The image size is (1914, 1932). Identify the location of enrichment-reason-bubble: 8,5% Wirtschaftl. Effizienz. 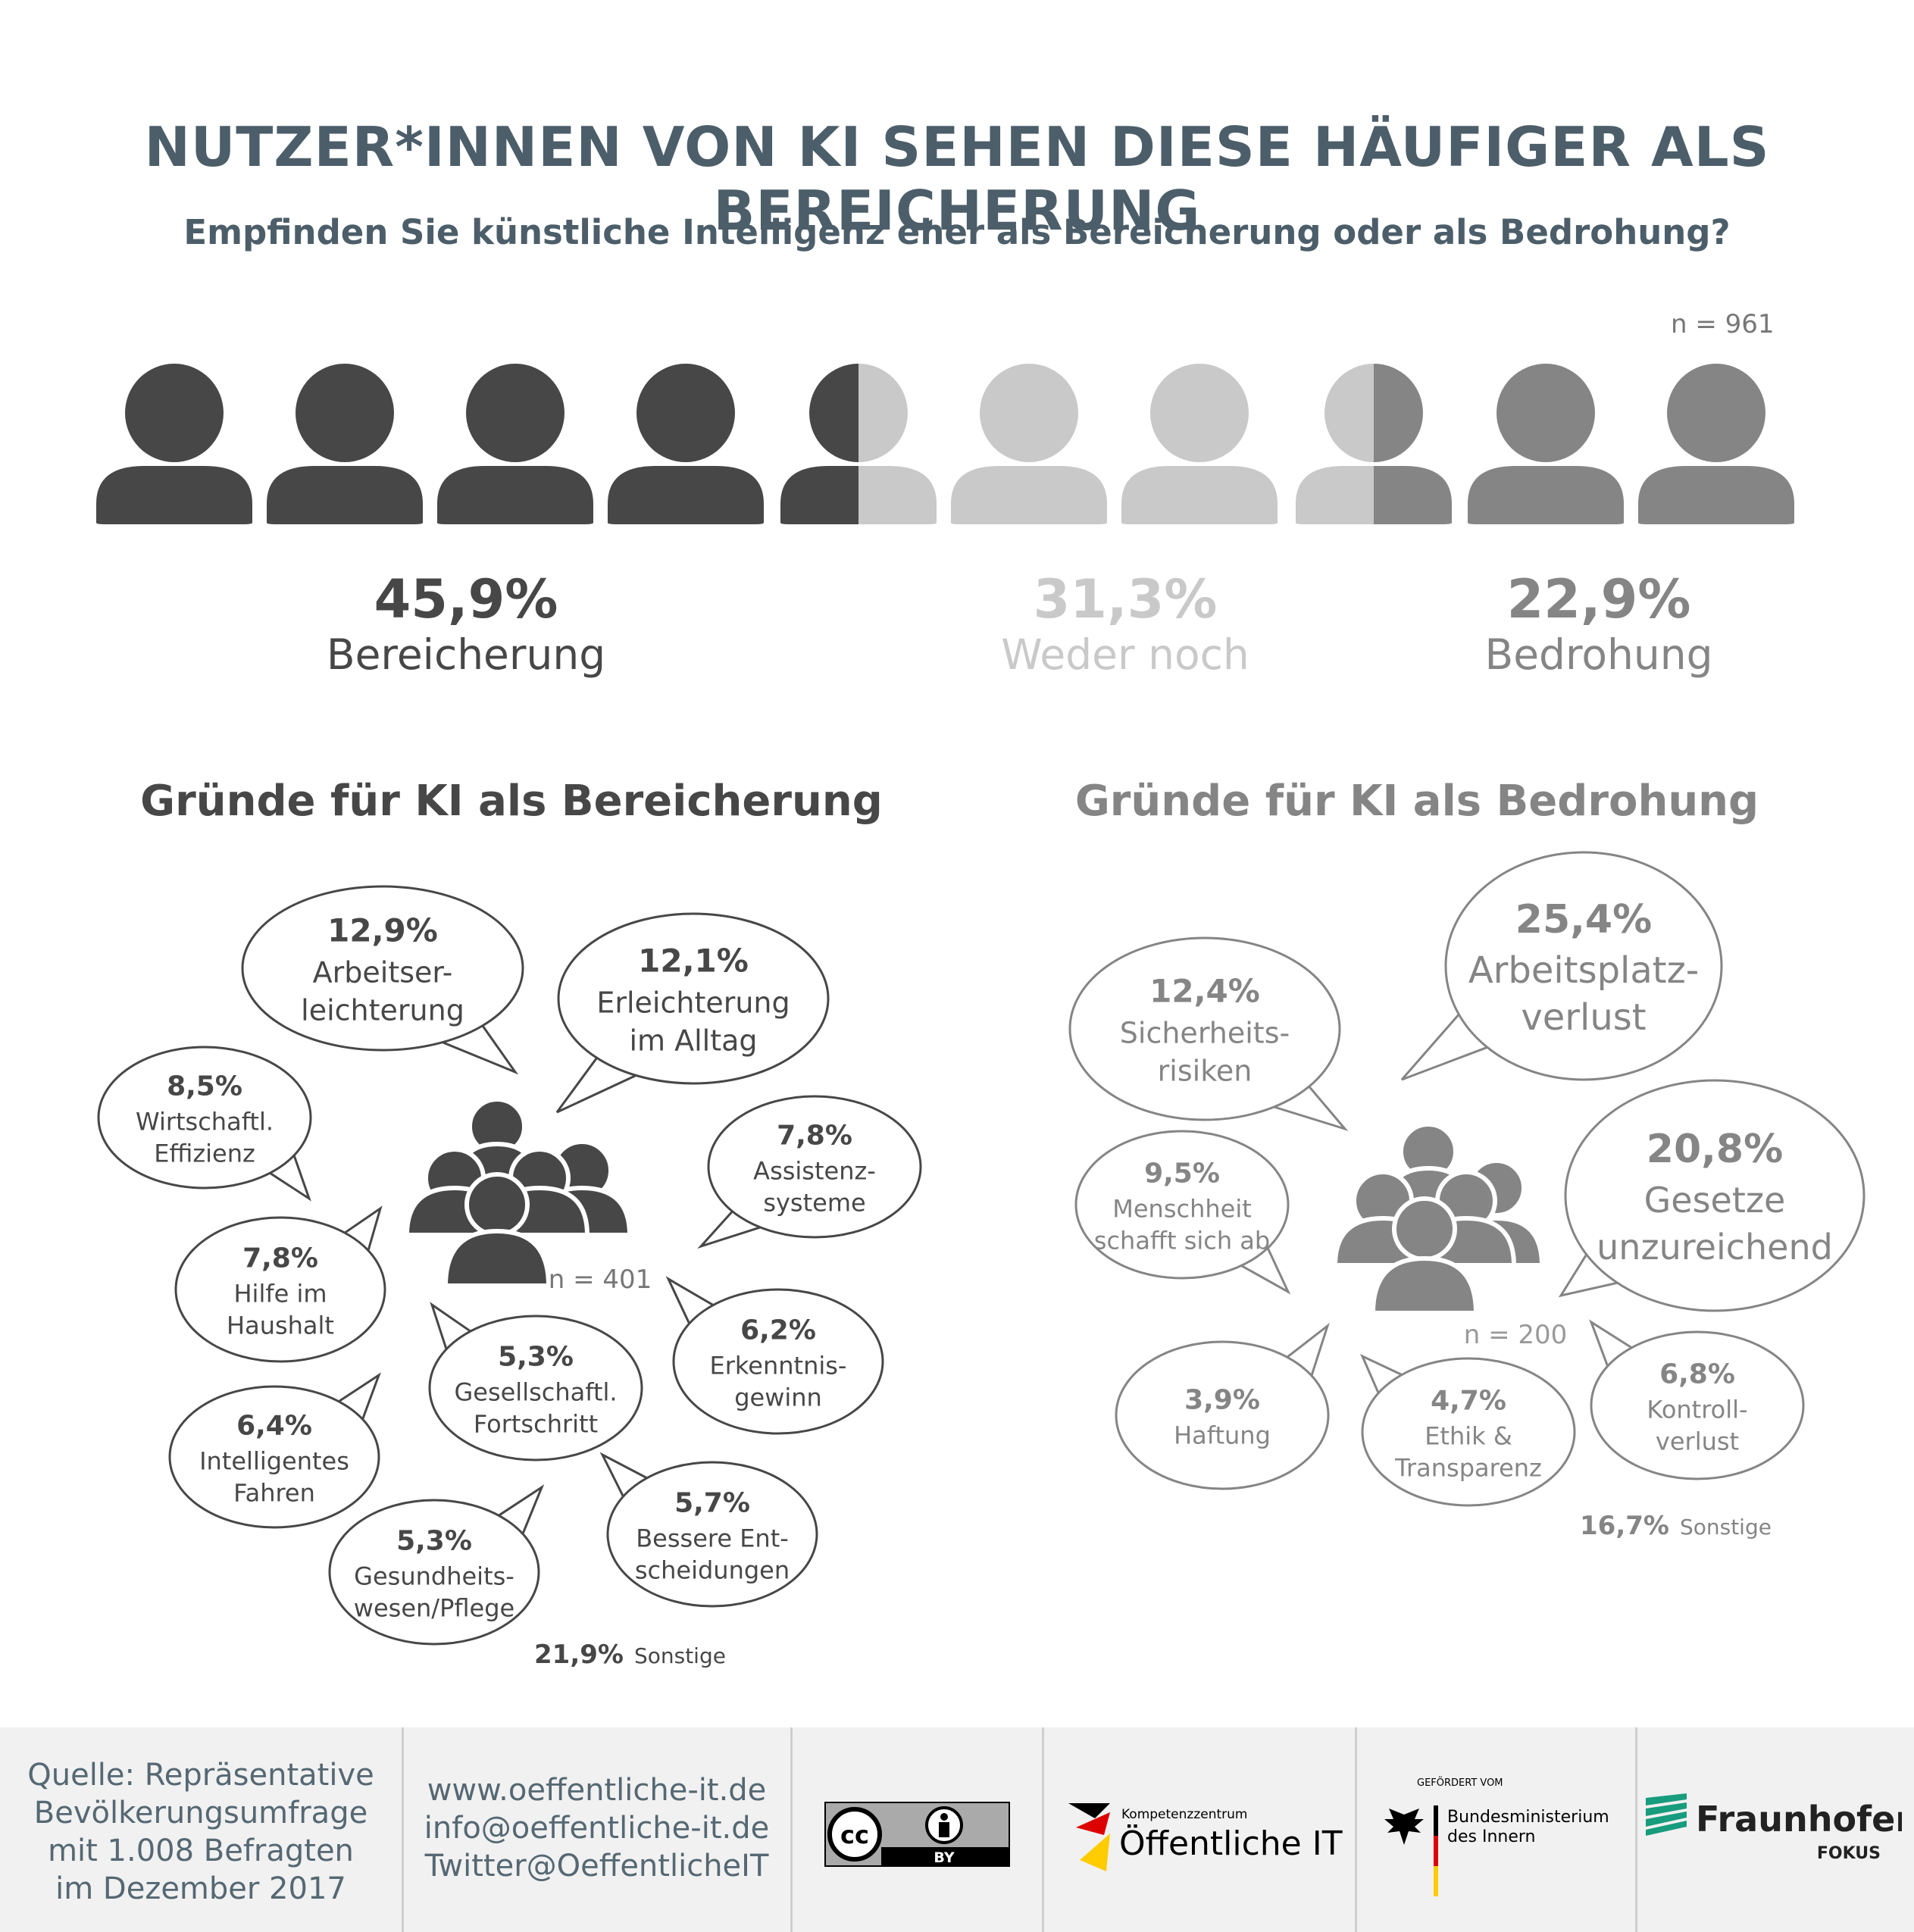
(204, 1124).